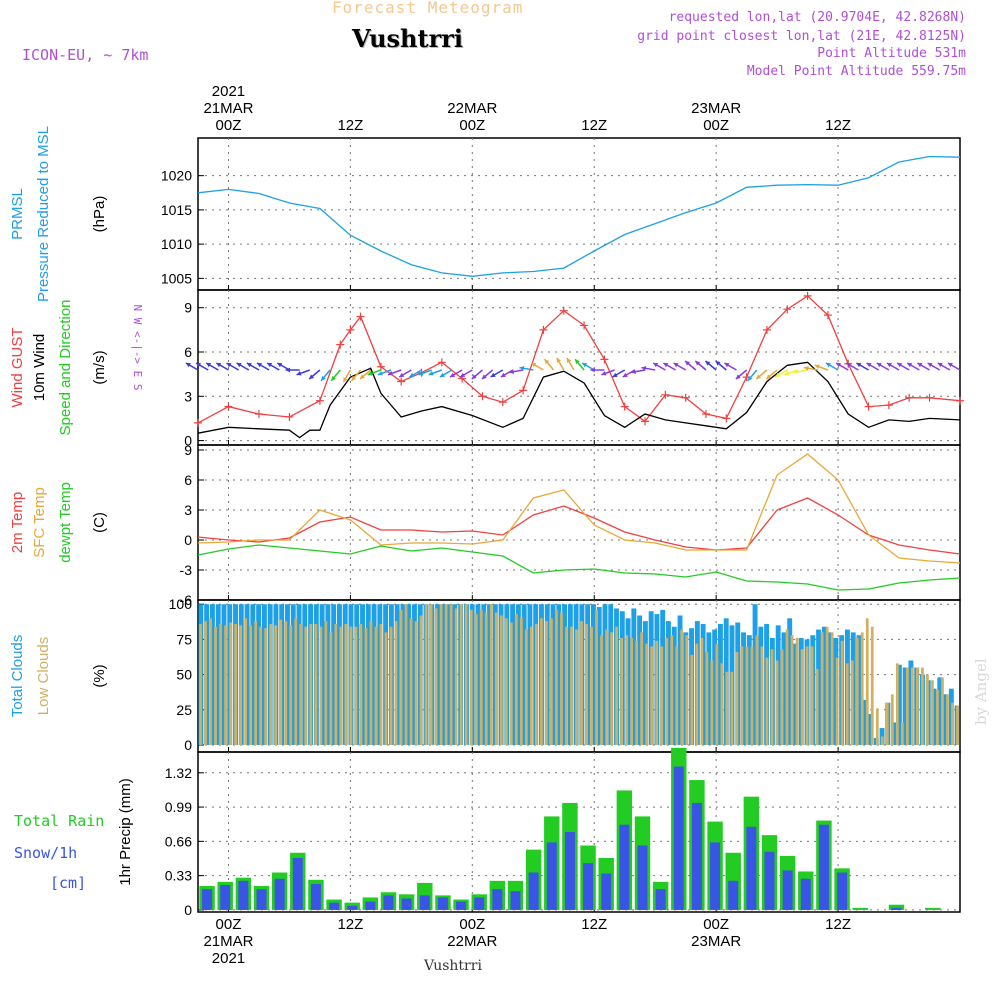  What do you see at coordinates (579, 567) in the screenshot?
I see `series-line-dewpt` at bounding box center [579, 567].